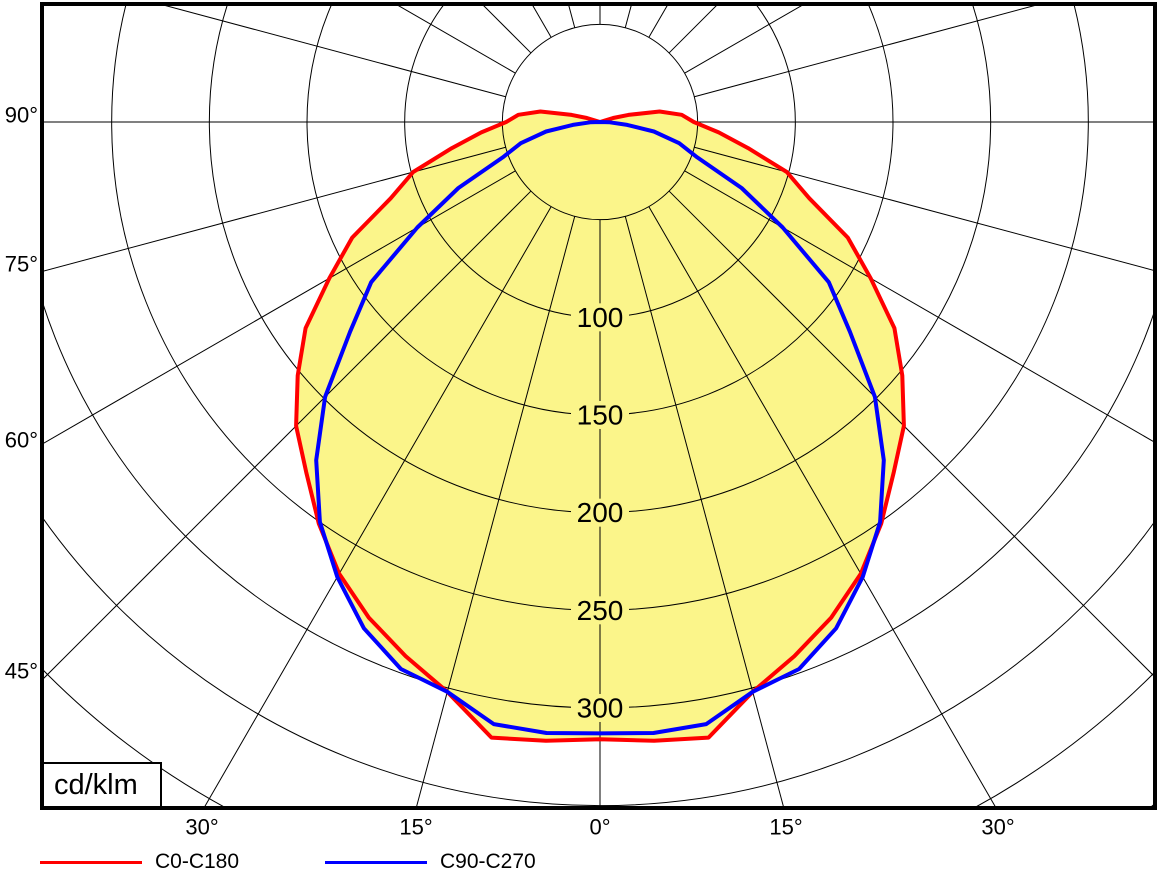 The height and width of the screenshot is (875, 1161). I want to click on axis-label-bottom: 0°, so click(599, 827).